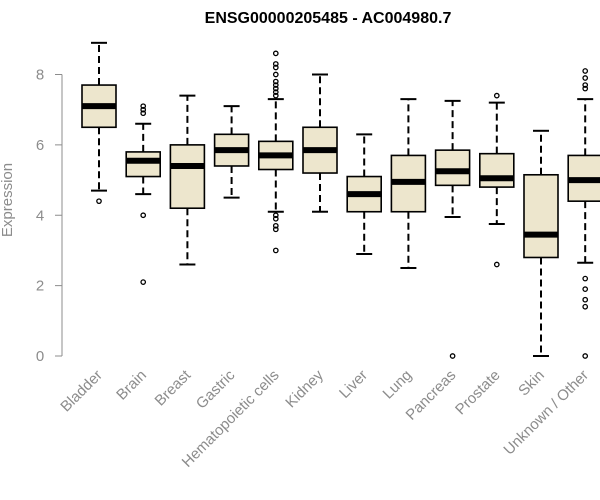 Image resolution: width=600 pixels, height=500 pixels. I want to click on x-tick-label: Brain, so click(131, 385).